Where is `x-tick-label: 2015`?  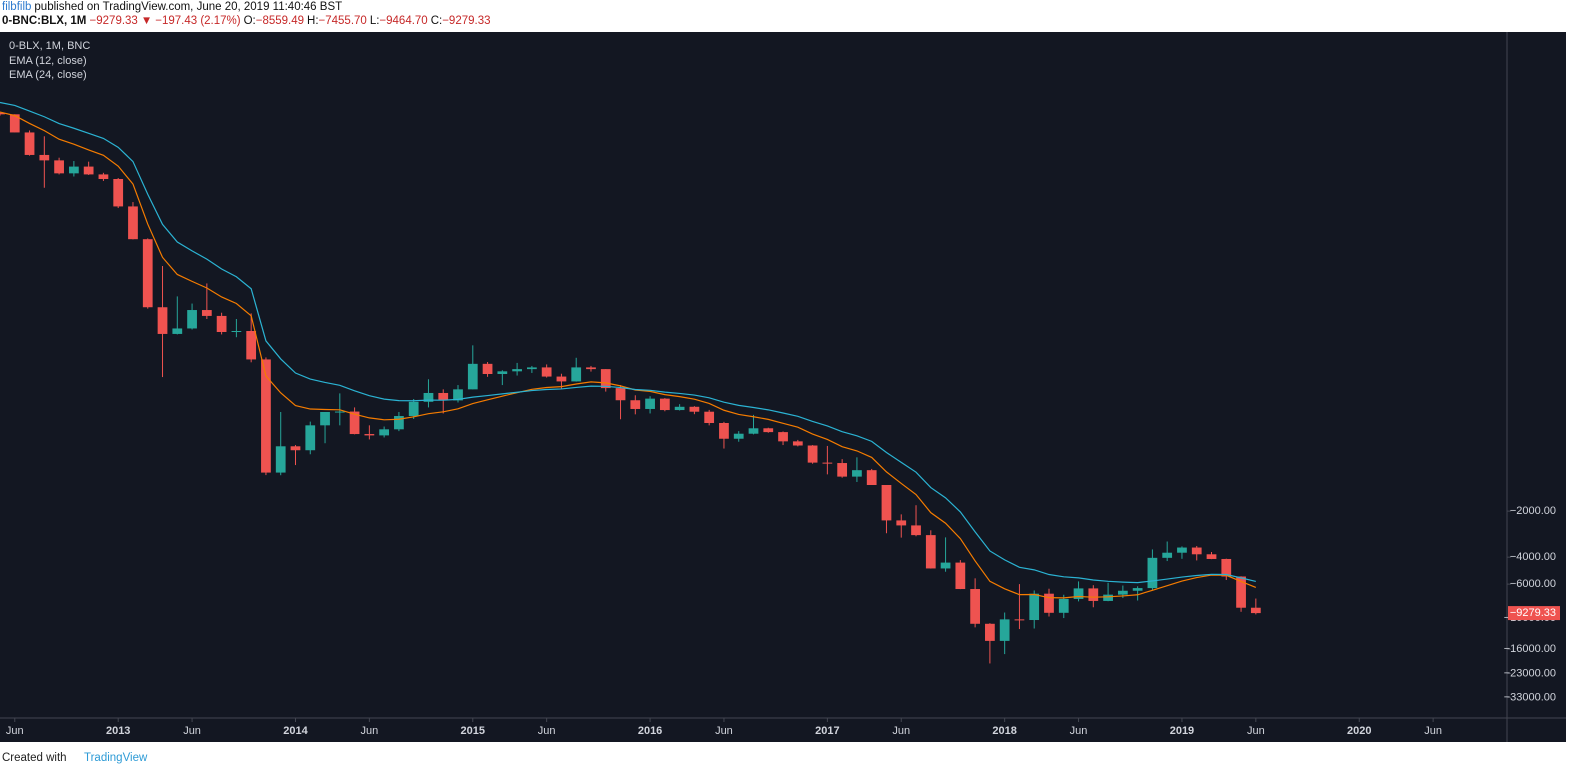 x-tick-label: 2015 is located at coordinates (473, 731).